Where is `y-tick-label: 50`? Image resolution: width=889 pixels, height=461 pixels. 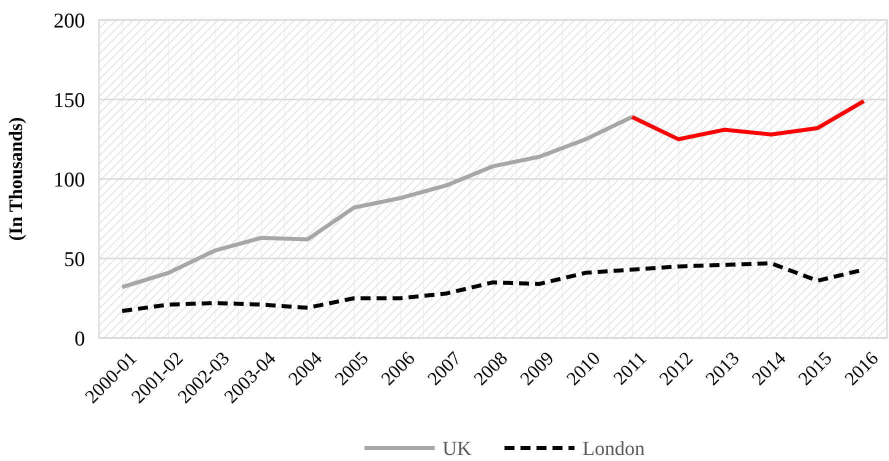 y-tick-label: 50 is located at coordinates (74, 258).